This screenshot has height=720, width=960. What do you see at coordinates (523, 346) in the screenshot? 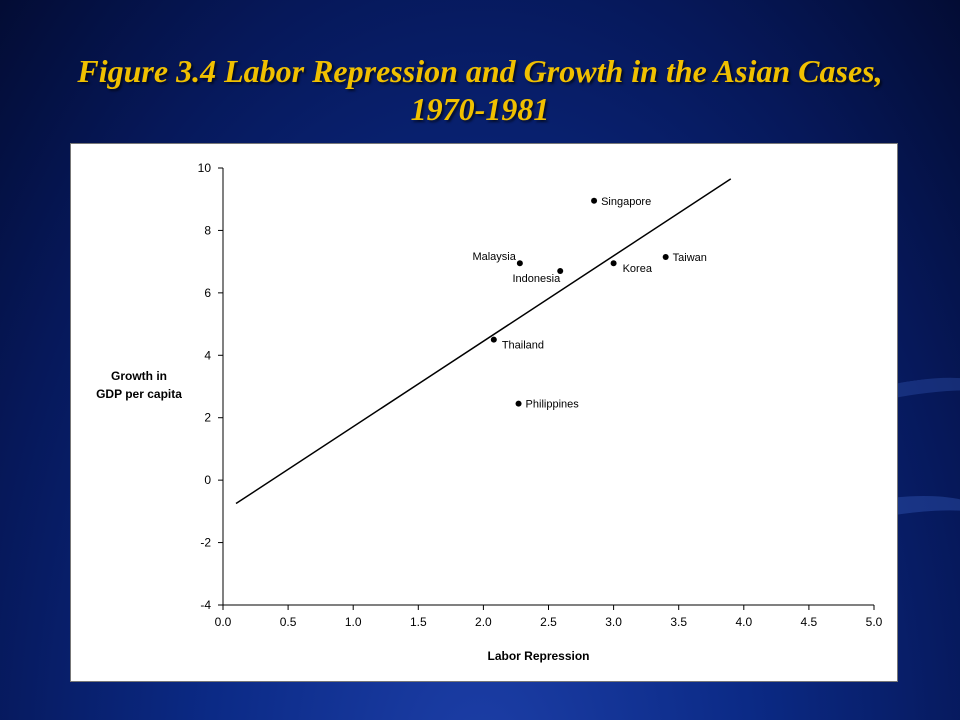
I see `data-label-thailand: Thailand` at bounding box center [523, 346].